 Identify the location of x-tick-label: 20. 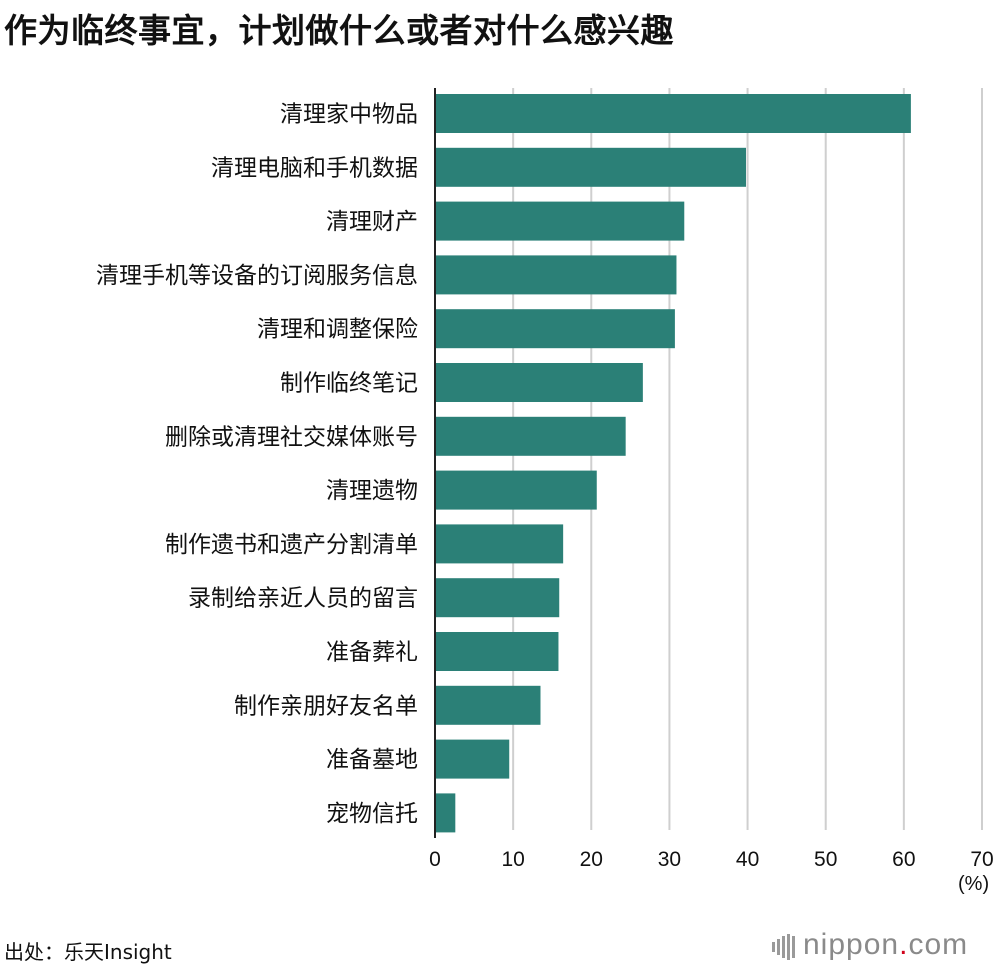
(591, 859).